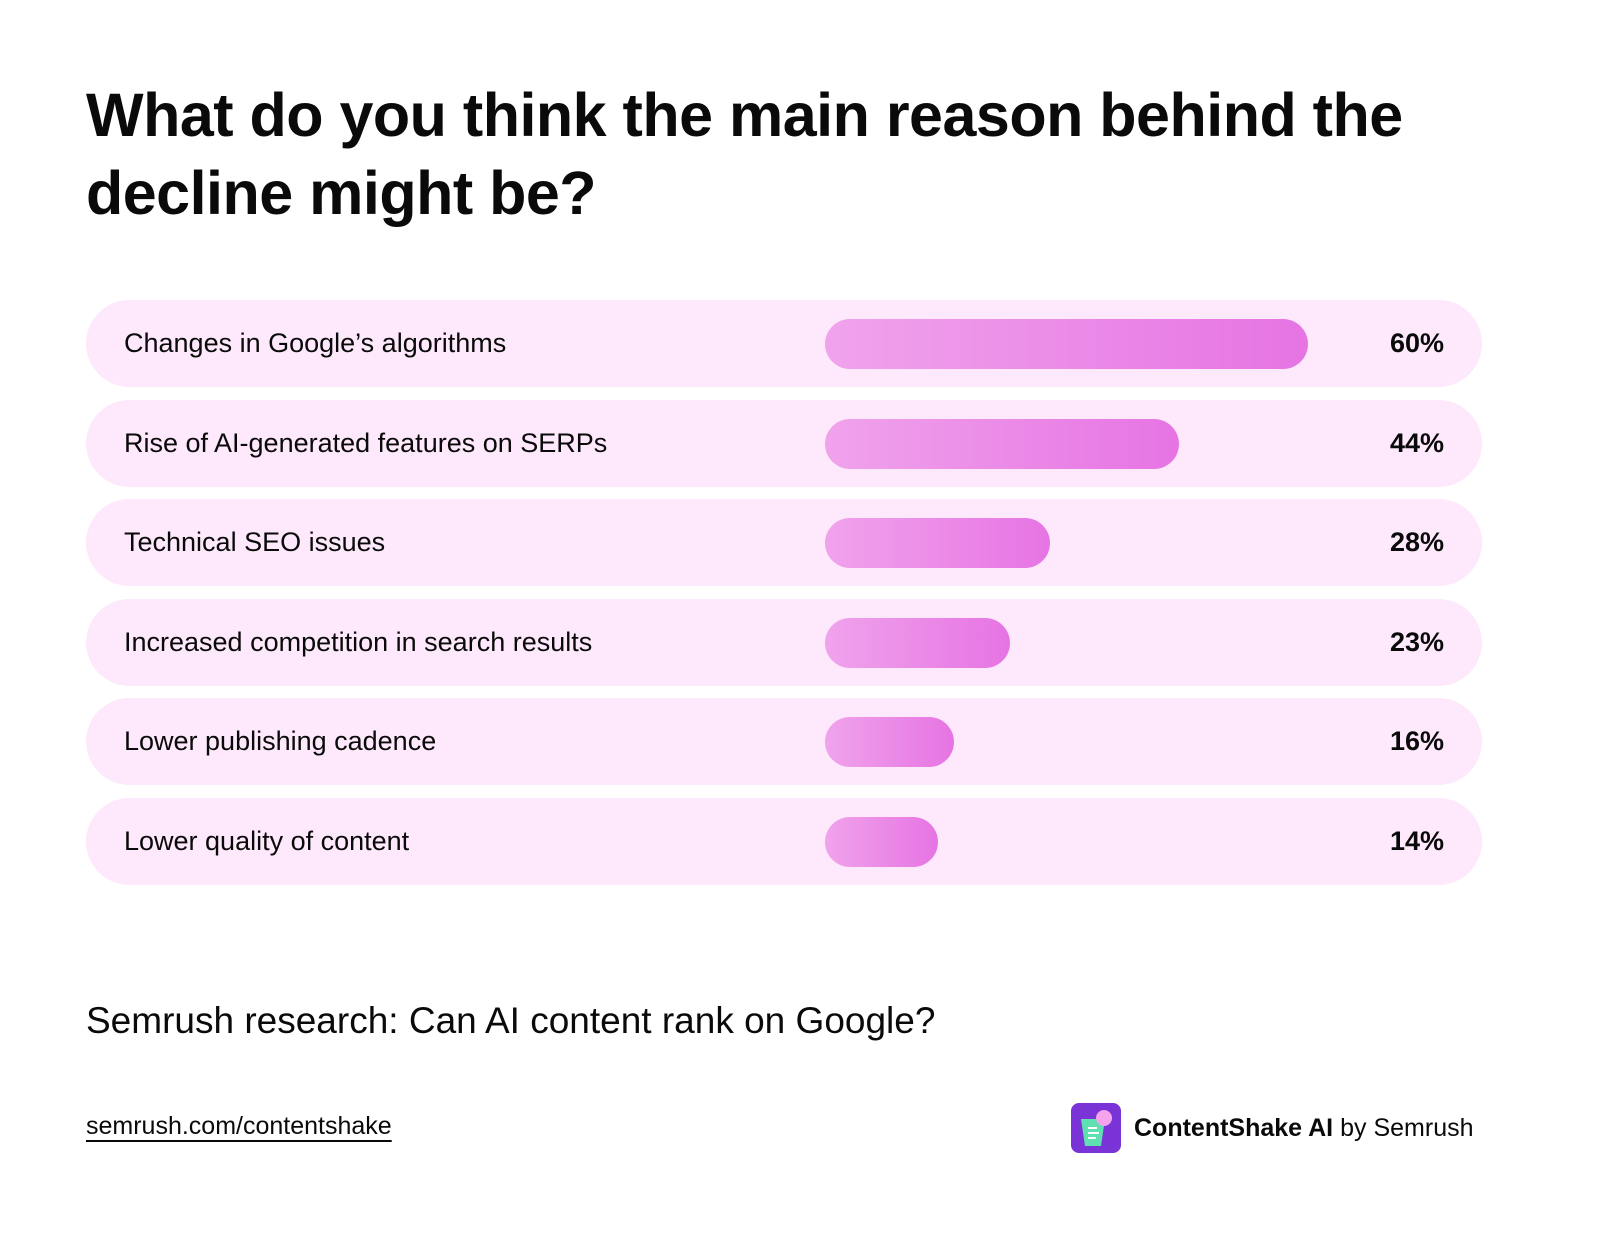  Describe the element at coordinates (1416, 641) in the screenshot. I see `value-label: 23%` at that location.